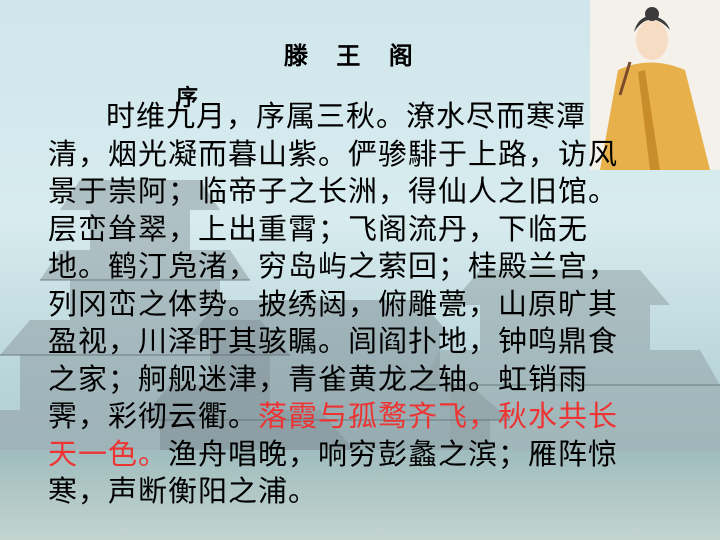  Describe the element at coordinates (333, 472) in the screenshot. I see `poem-part-2: 渔舟唱晚，响穷彭蠡之滨；雁阵惊寒，声断衡阳之浦。` at that location.